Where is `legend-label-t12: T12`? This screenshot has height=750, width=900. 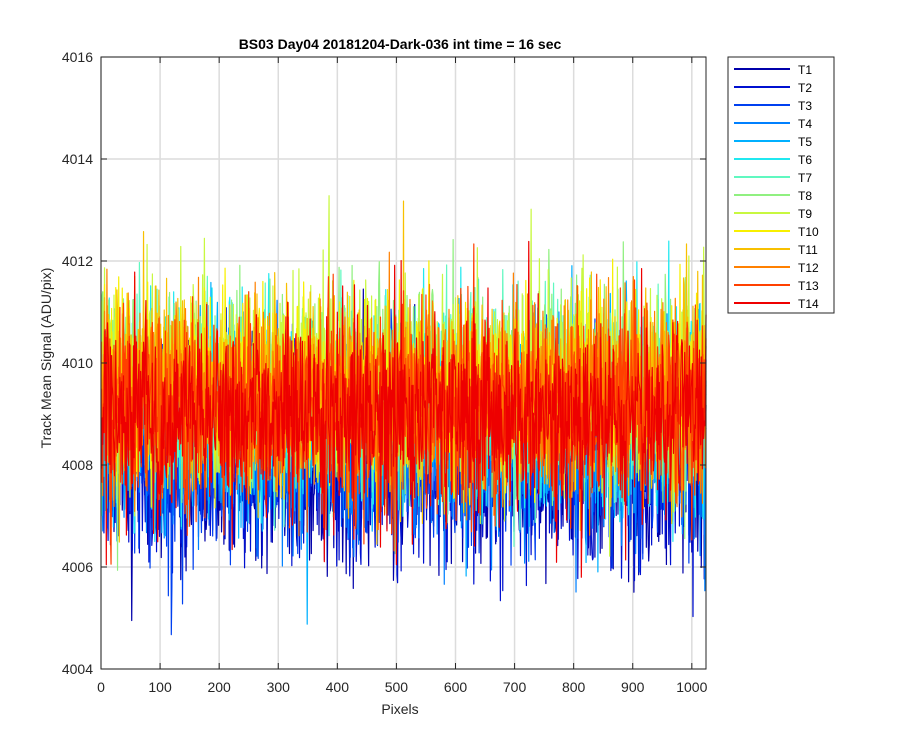 legend-label-t12: T12 is located at coordinates (808, 268).